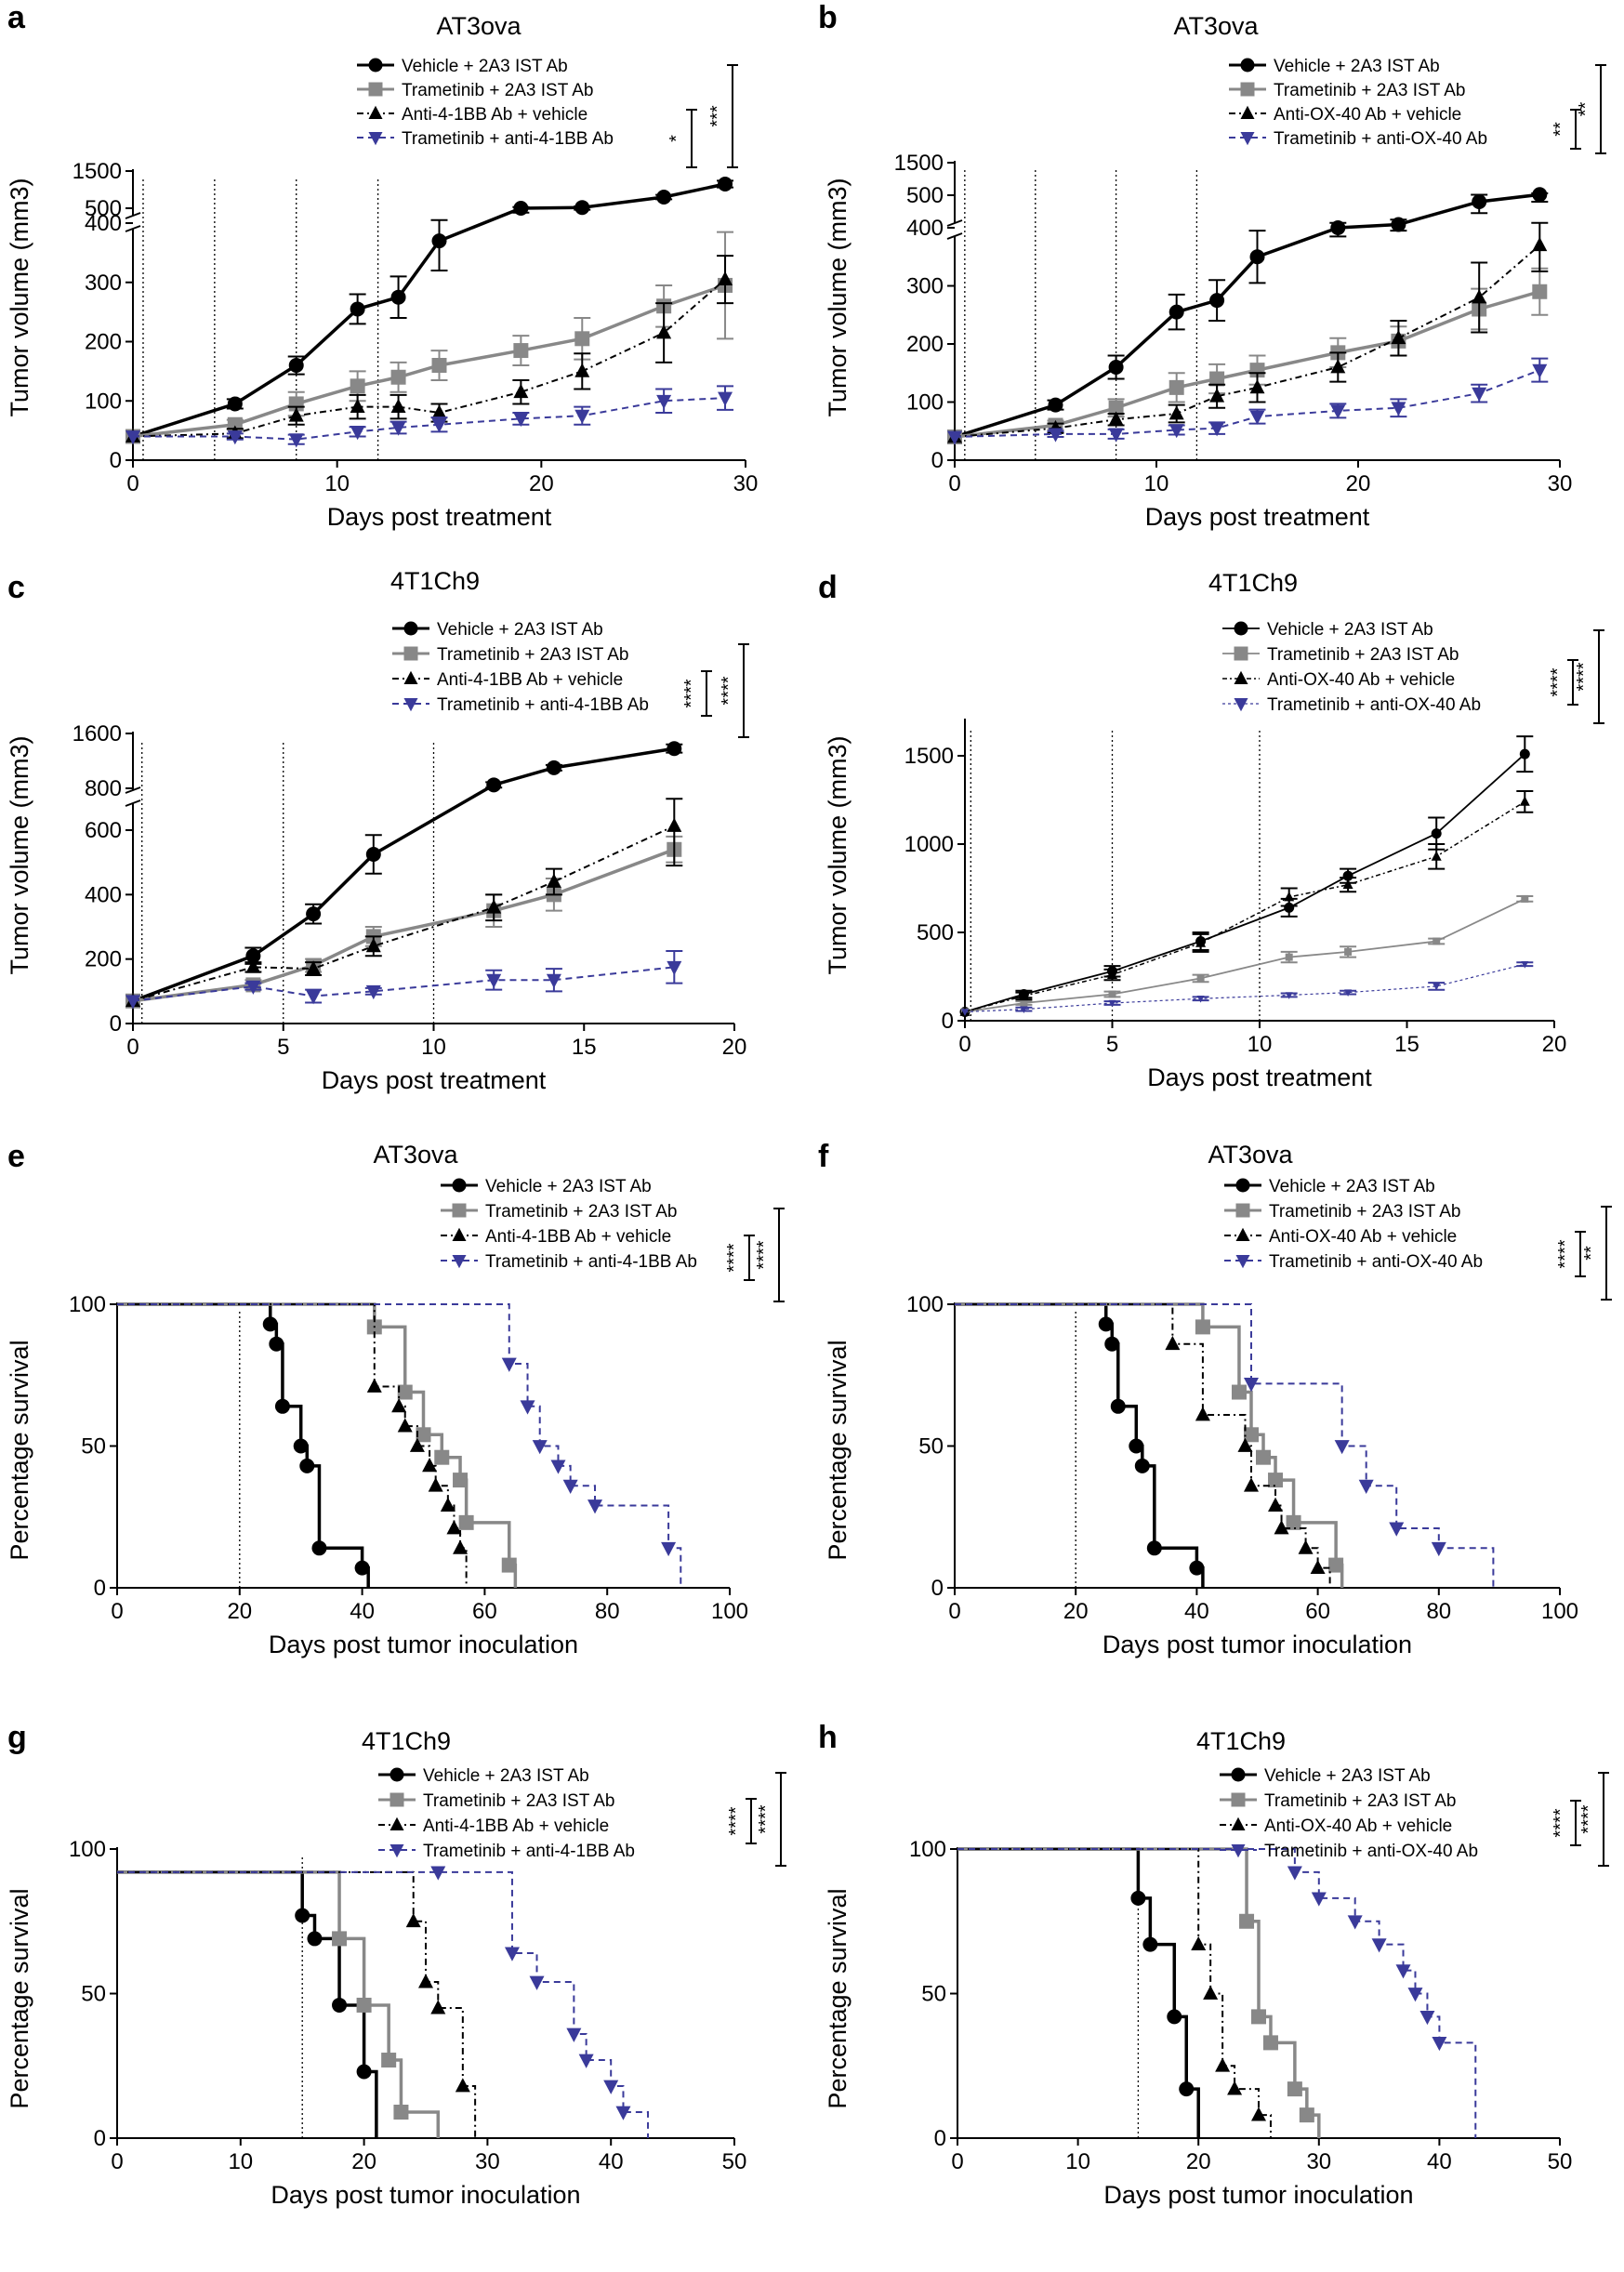 This screenshot has width=1624, height=2272. I want to click on x-tick-label: 20, so click(541, 484).